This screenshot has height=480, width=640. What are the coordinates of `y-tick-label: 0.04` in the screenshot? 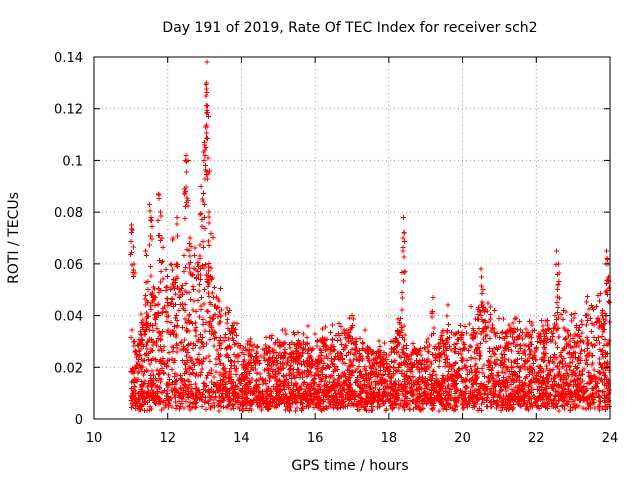 It's located at (68, 317).